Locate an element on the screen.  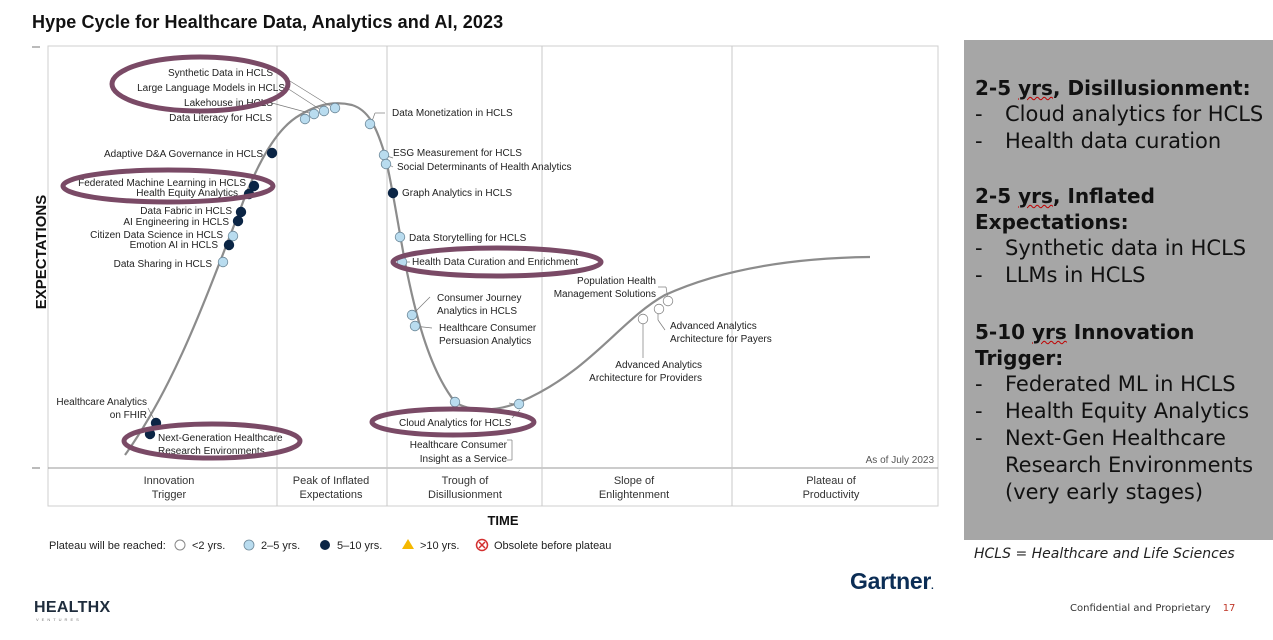
label-ai-engineering: AI Engineering in HCLS is located at coordinates (176, 222).